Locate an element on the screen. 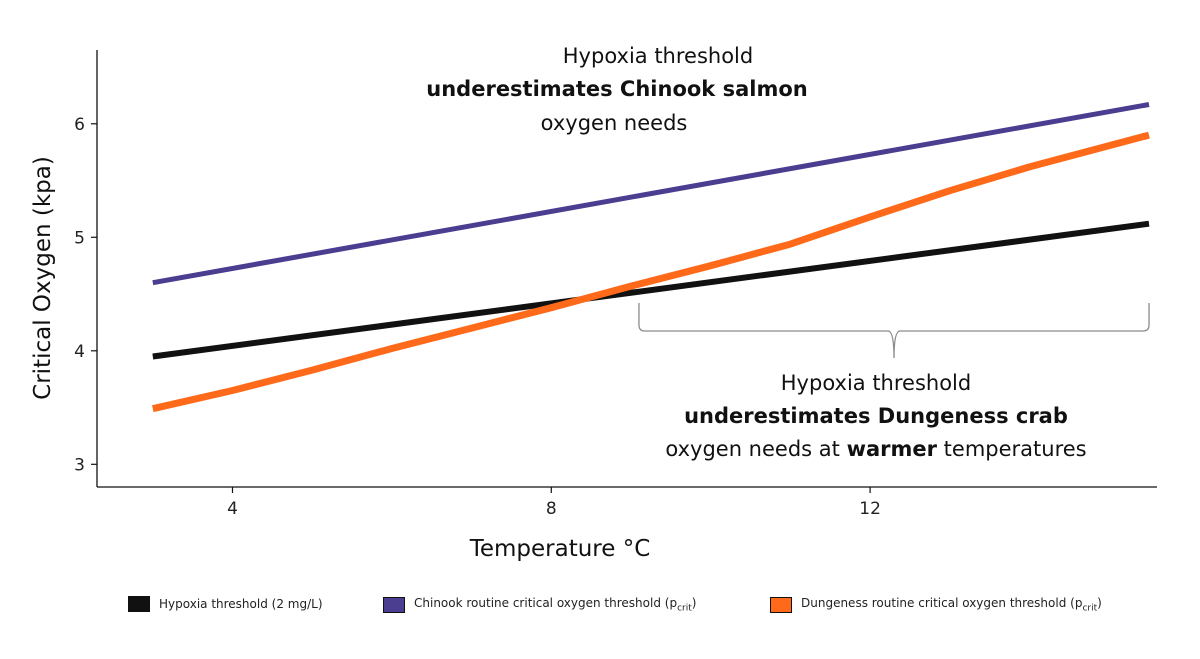 The image size is (1200, 659). bottom-annotation-line1: Hypoxia threshold is located at coordinates (876, 383).